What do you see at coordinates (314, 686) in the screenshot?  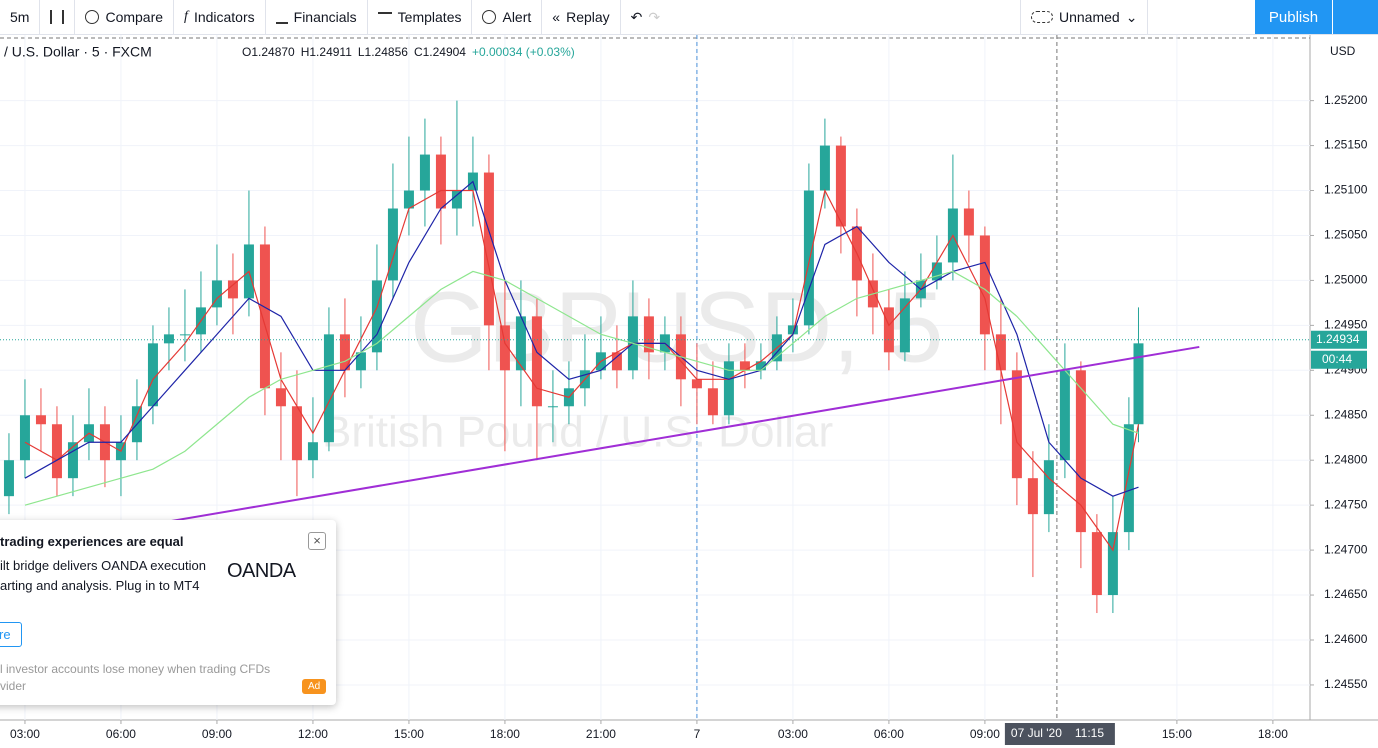 I see `ad-badge: Ad` at bounding box center [314, 686].